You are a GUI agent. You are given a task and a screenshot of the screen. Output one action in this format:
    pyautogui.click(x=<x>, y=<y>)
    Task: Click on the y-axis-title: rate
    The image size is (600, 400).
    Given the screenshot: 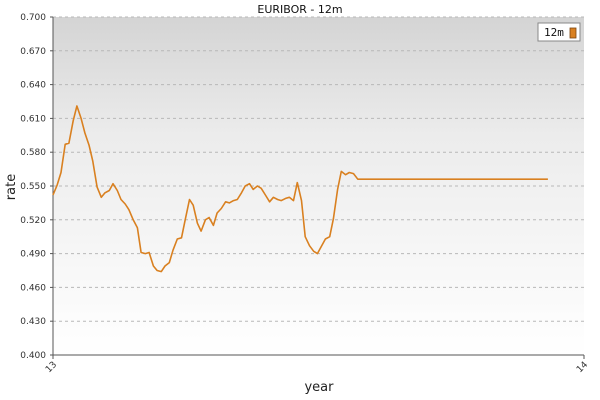 What is the action you would take?
    pyautogui.click(x=11, y=187)
    